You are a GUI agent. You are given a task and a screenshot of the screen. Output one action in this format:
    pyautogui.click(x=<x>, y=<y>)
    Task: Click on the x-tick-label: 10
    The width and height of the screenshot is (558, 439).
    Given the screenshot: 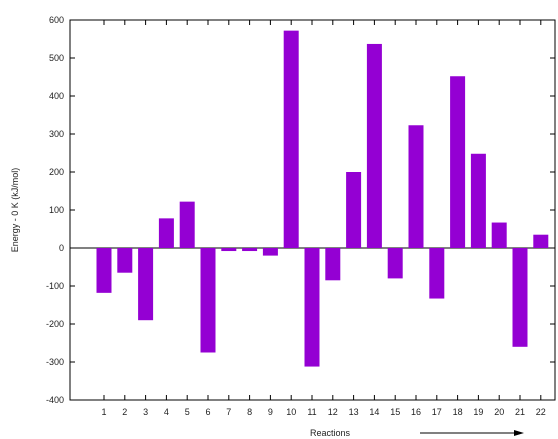 What is the action you would take?
    pyautogui.click(x=291, y=412)
    